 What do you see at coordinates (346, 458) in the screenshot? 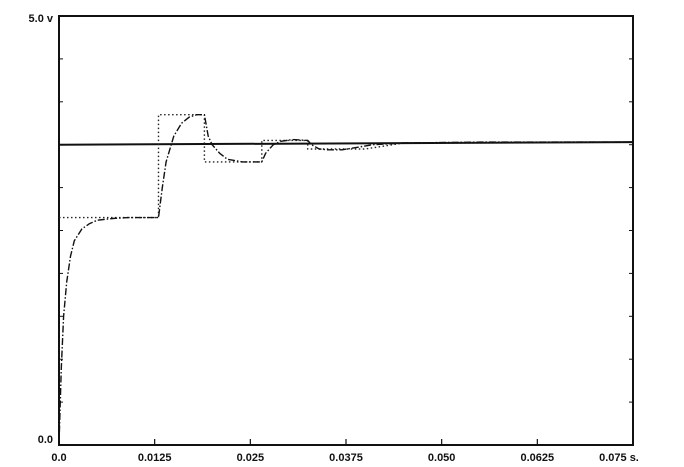
I see `x-tick-label: 0.0375` at bounding box center [346, 458].